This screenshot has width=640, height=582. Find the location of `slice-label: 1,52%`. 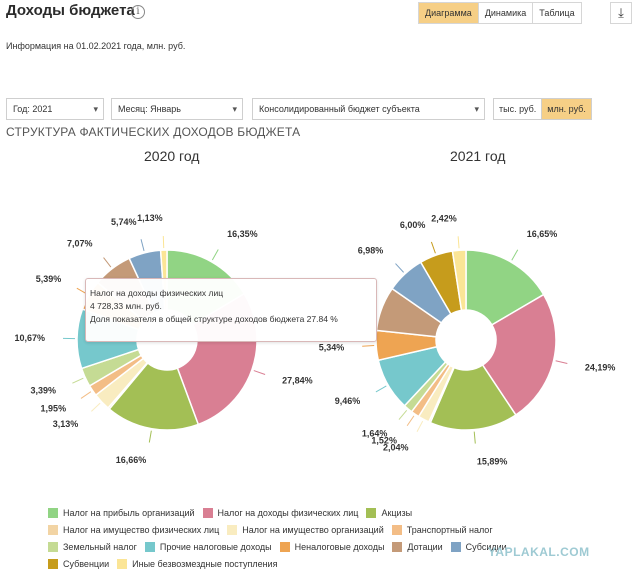

slice-label: 1,52% is located at coordinates (384, 441).